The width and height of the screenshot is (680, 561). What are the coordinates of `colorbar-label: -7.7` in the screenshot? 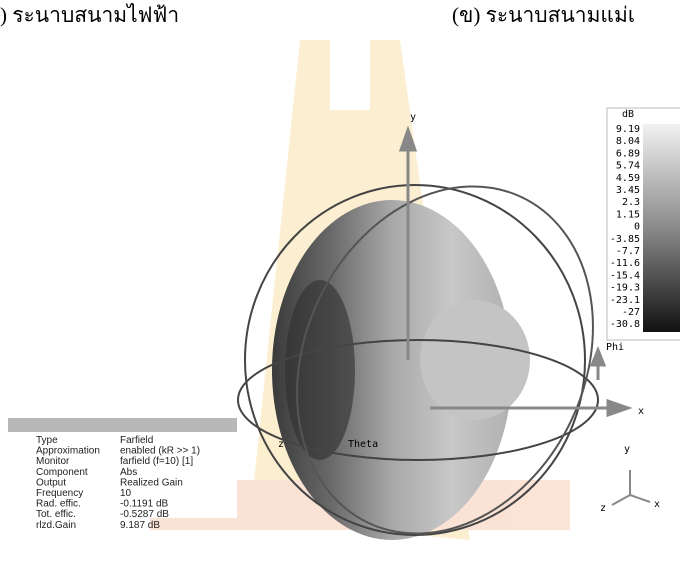 It's located at (628, 251).